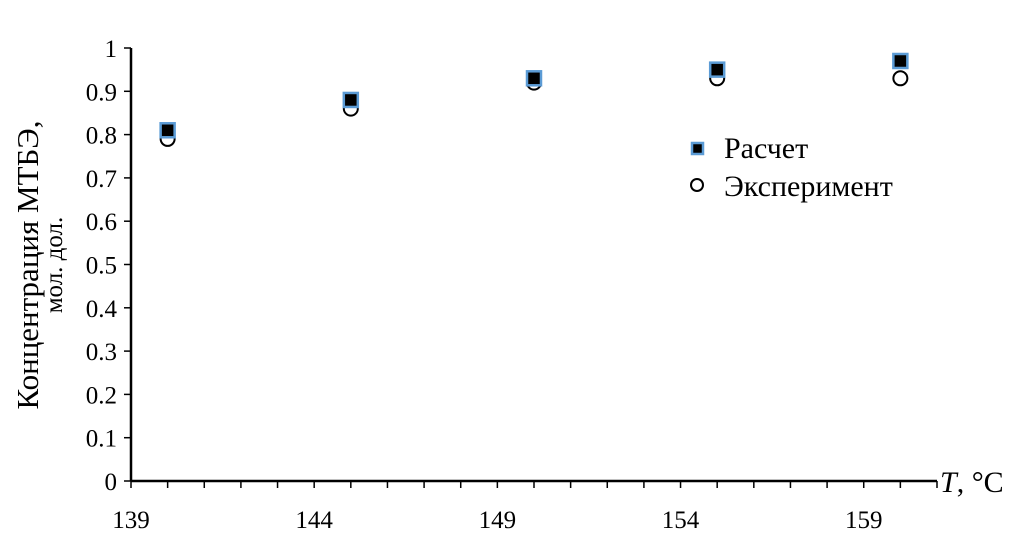  I want to click on y-tick-label: 0.2, so click(101, 395).